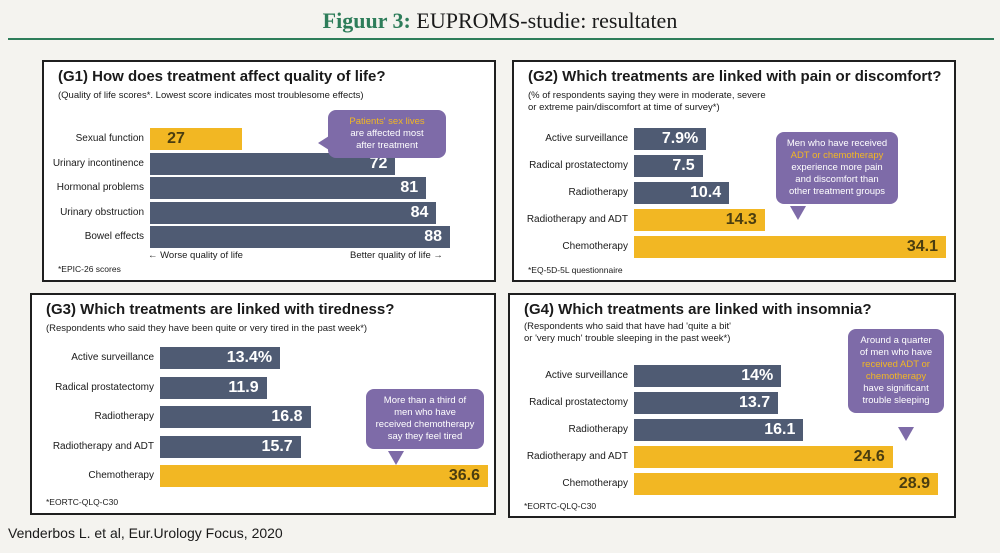 The width and height of the screenshot is (1000, 553). I want to click on figure-title-text: EUPROMS-studie: resultaten, so click(547, 20).